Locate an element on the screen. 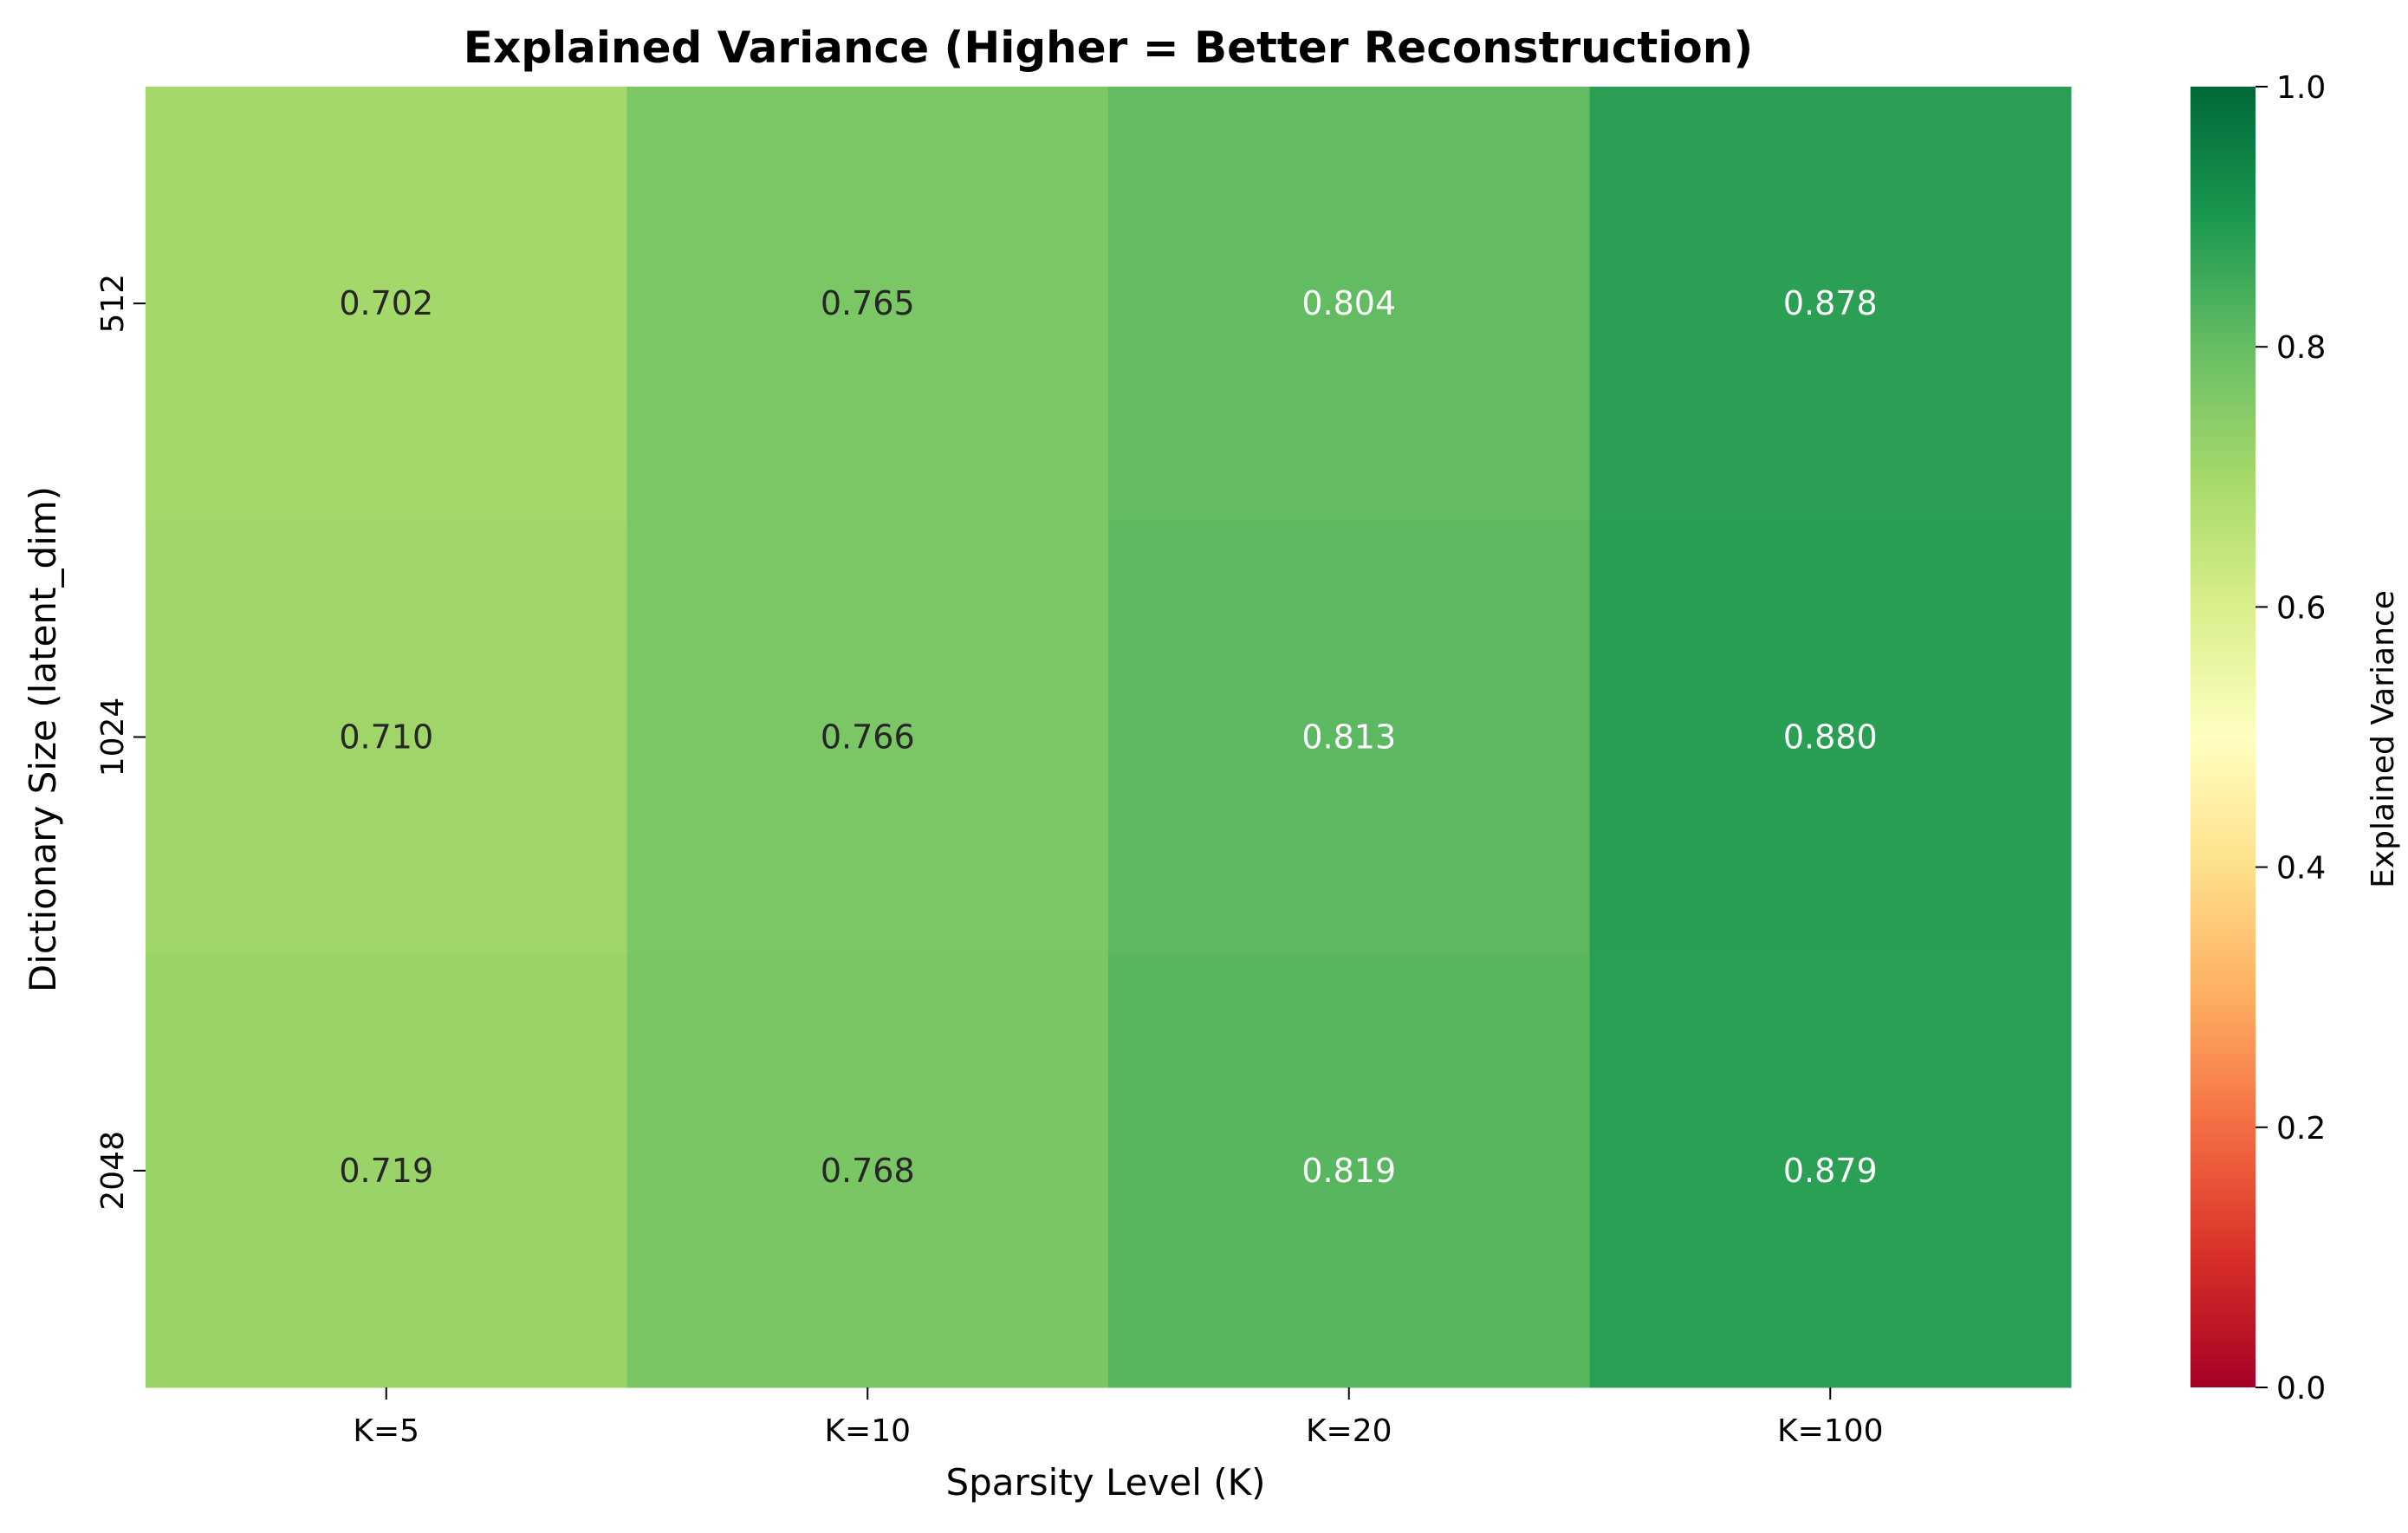  y-tick-label: 512 is located at coordinates (113, 304).